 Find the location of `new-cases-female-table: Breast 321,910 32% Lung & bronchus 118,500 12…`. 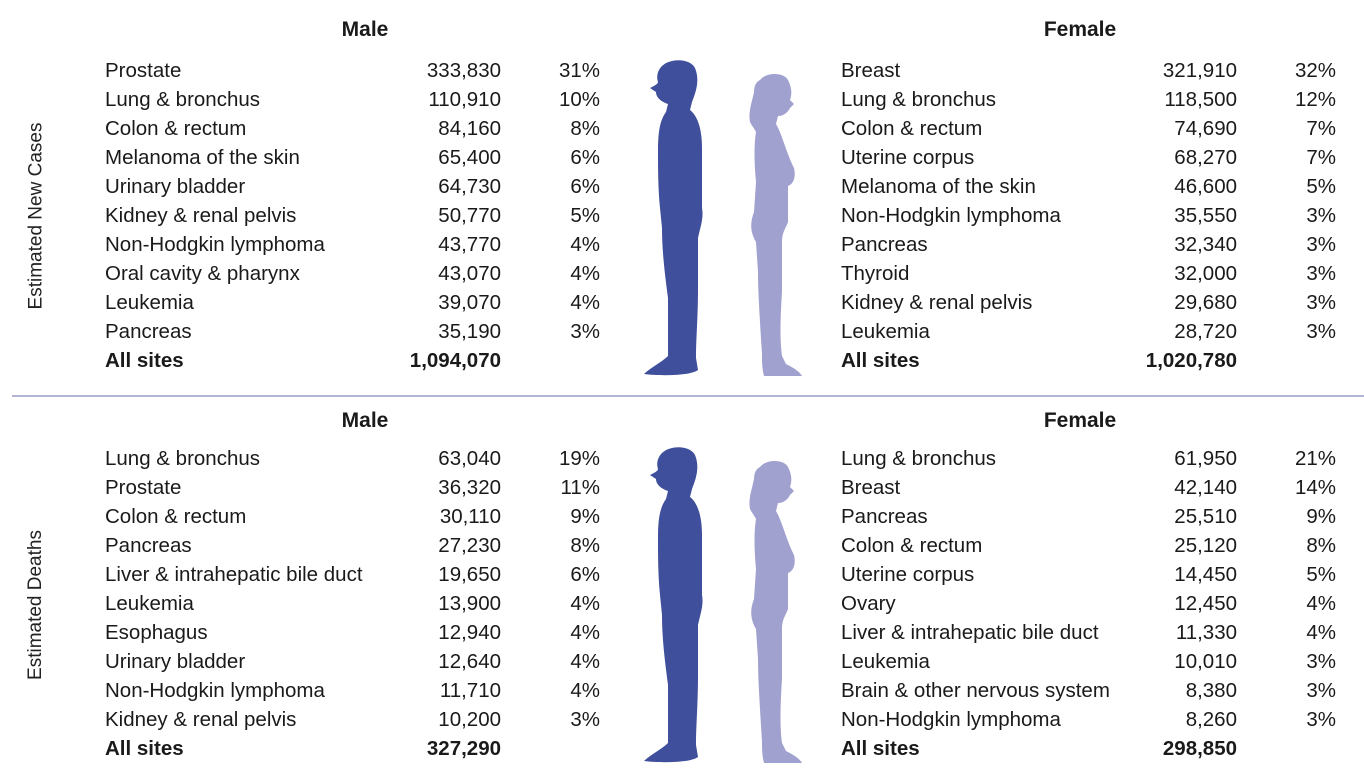

new-cases-female-table: Breast 321,910 32% Lung & bronchus 118,500 12… is located at coordinates (1091, 215).